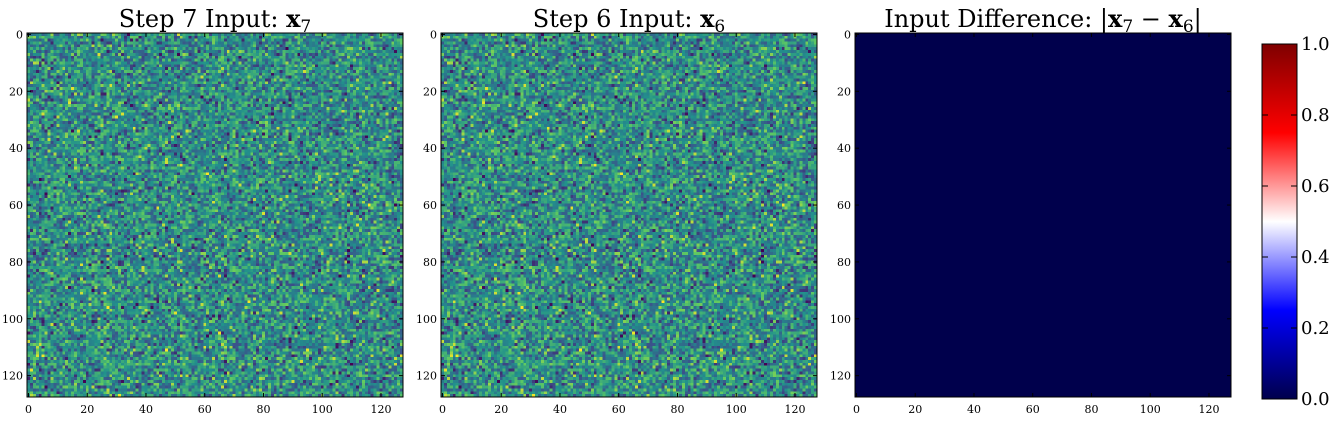  I want to click on panel-title: Input Difference: |x7 − x6|, so click(1043, 20).